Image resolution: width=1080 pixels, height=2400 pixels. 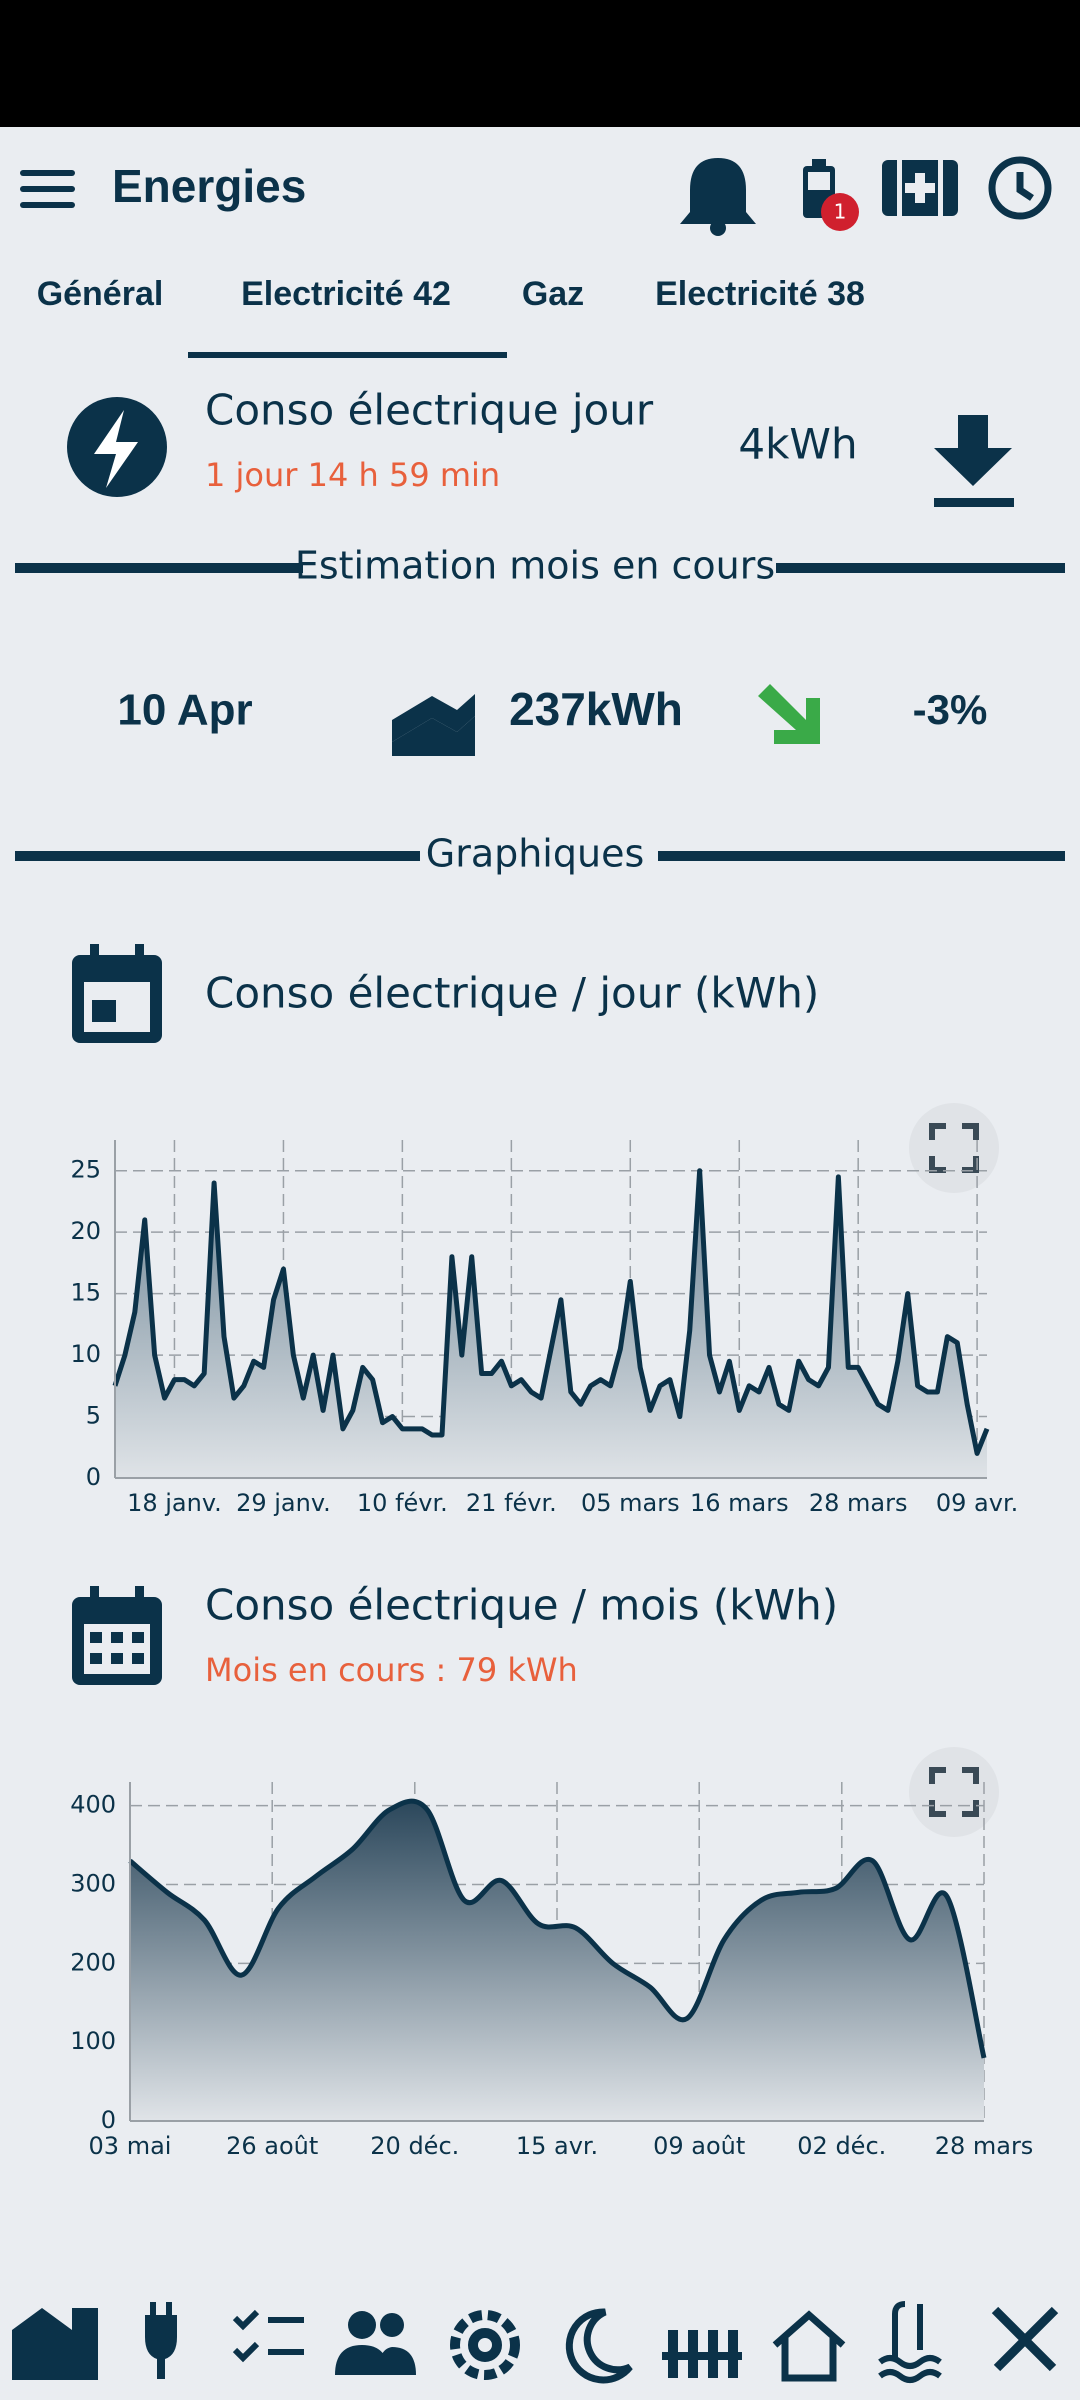 I want to click on bottom-nav, so click(x=535, y=2342).